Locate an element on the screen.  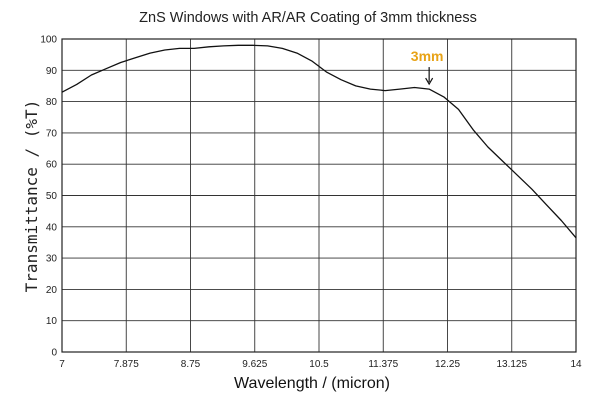
y-tick-label: 30 is located at coordinates (52, 259).